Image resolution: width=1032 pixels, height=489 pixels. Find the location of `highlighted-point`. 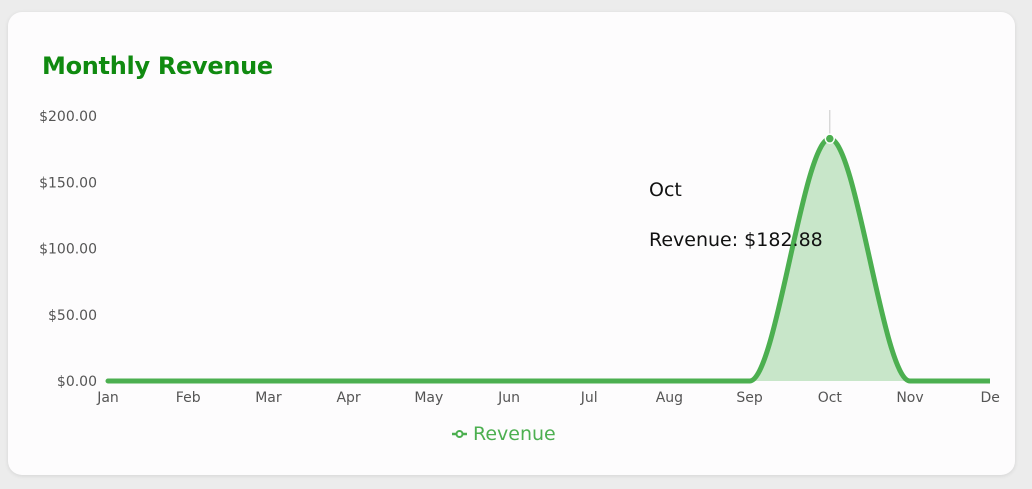

highlighted-point is located at coordinates (830, 138).